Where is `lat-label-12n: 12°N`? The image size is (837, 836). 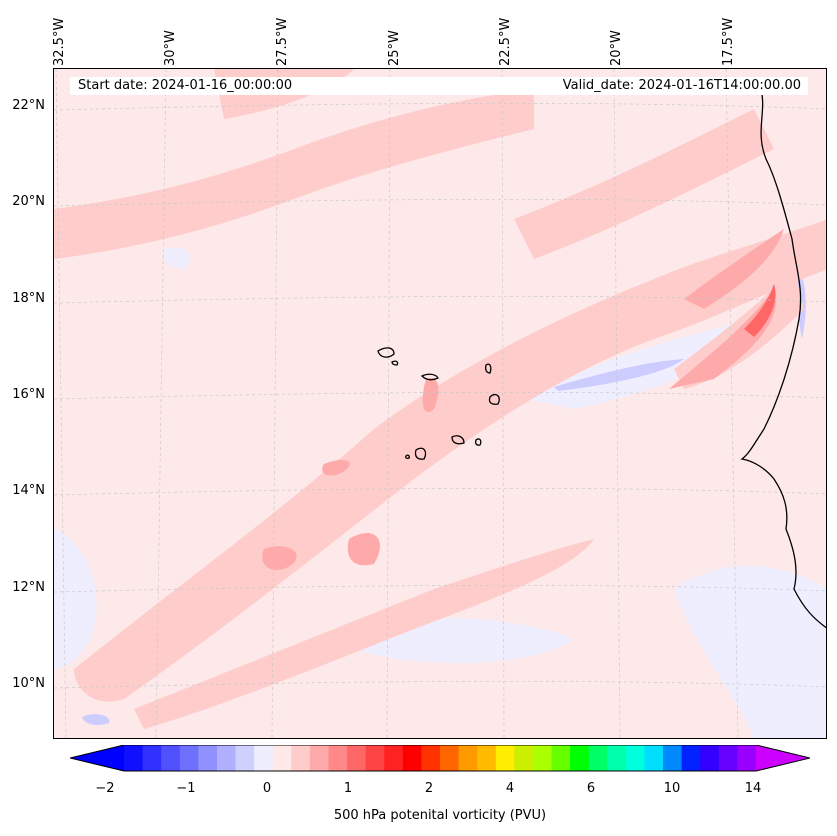 lat-label-12n: 12°N is located at coordinates (28, 587).